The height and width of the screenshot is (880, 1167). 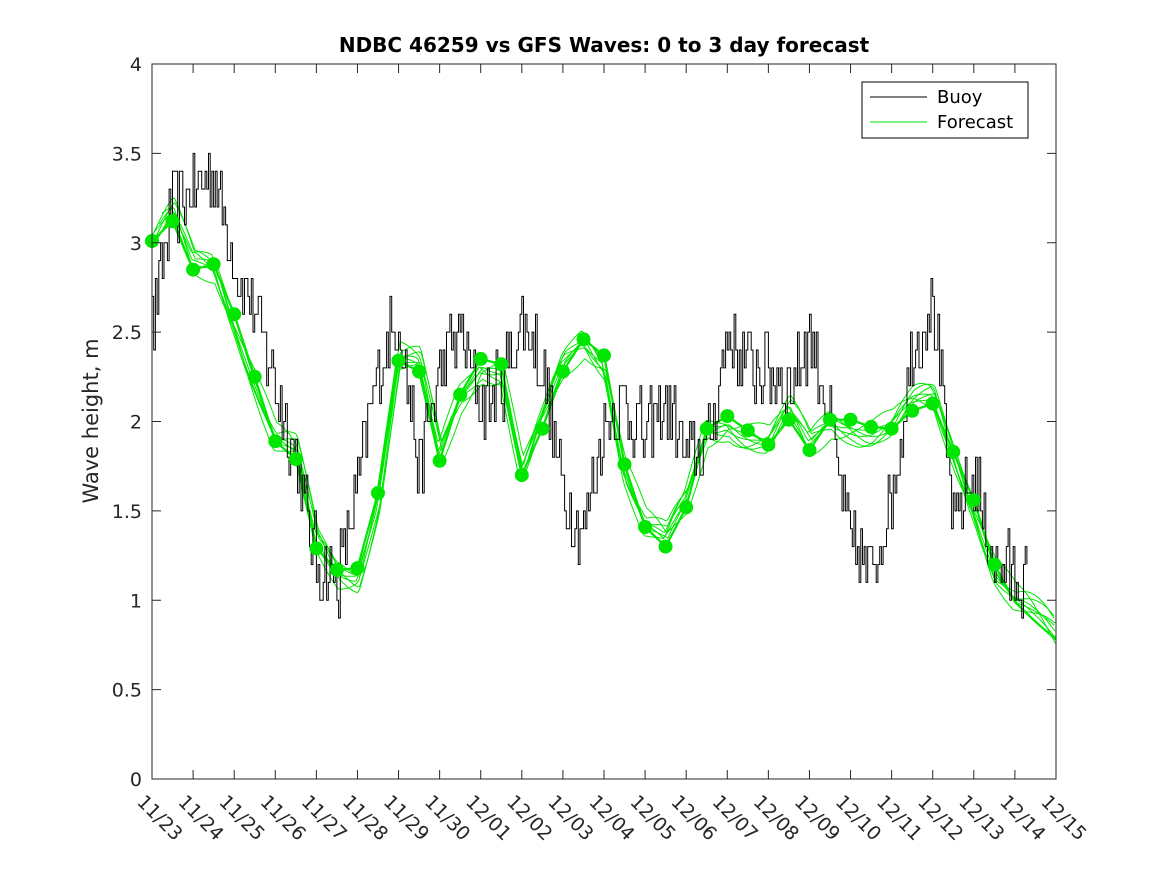 What do you see at coordinates (127, 333) in the screenshot?
I see `y-tick-label-5: 2.5` at bounding box center [127, 333].